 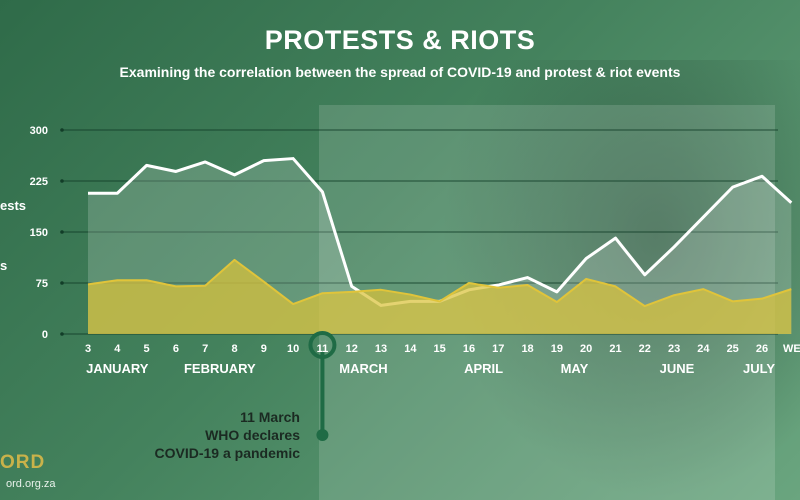 I want to click on x-tick-label: 23, so click(x=674, y=349).